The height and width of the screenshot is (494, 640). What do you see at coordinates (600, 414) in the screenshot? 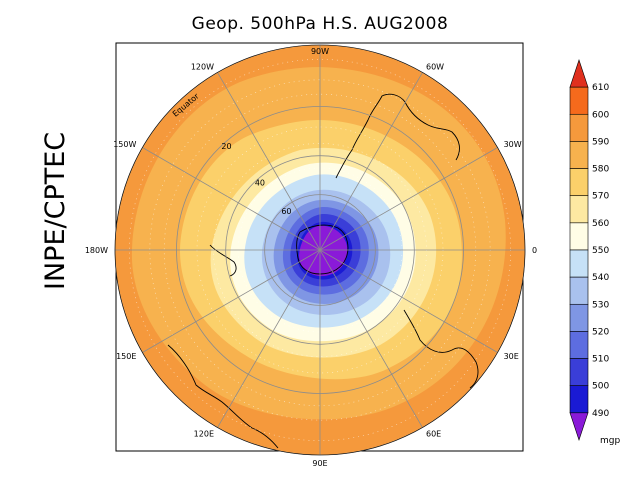
I see `colorbar-tick-label: 490` at bounding box center [600, 414].